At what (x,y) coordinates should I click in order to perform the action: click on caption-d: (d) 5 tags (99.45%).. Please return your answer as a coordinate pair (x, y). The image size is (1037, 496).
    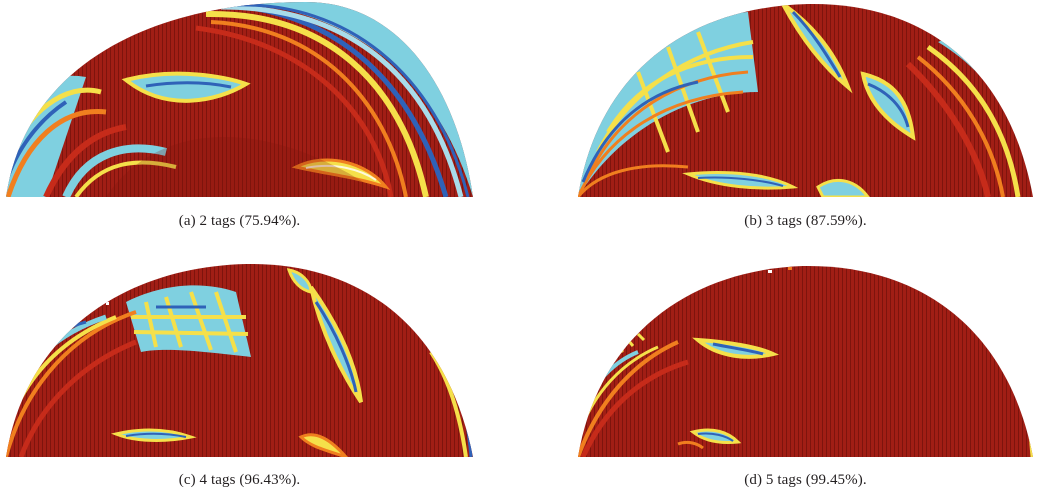
    Looking at the image, I should click on (805, 480).